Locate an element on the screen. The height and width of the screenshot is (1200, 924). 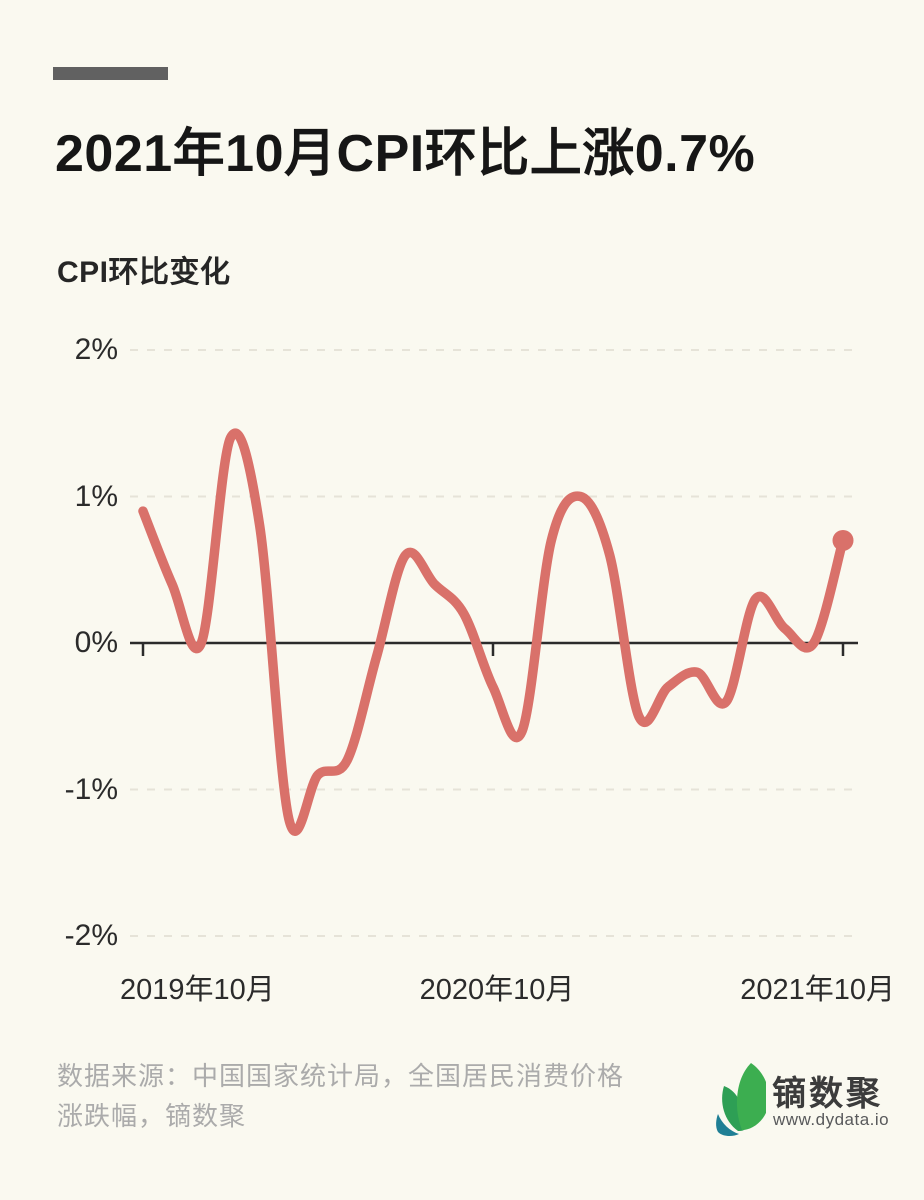
leaf-logo-icon is located at coordinates (741, 1100).